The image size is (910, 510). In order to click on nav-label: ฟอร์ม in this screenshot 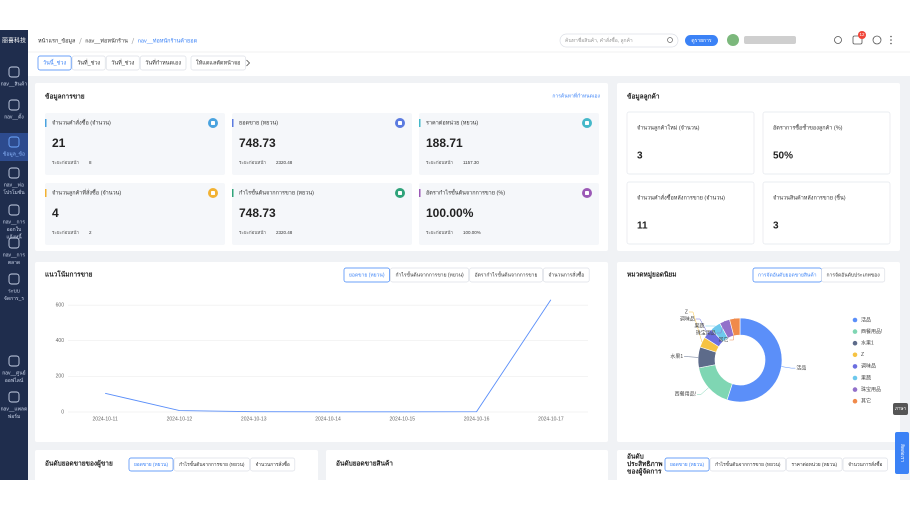, I will do `click(14, 416)`.